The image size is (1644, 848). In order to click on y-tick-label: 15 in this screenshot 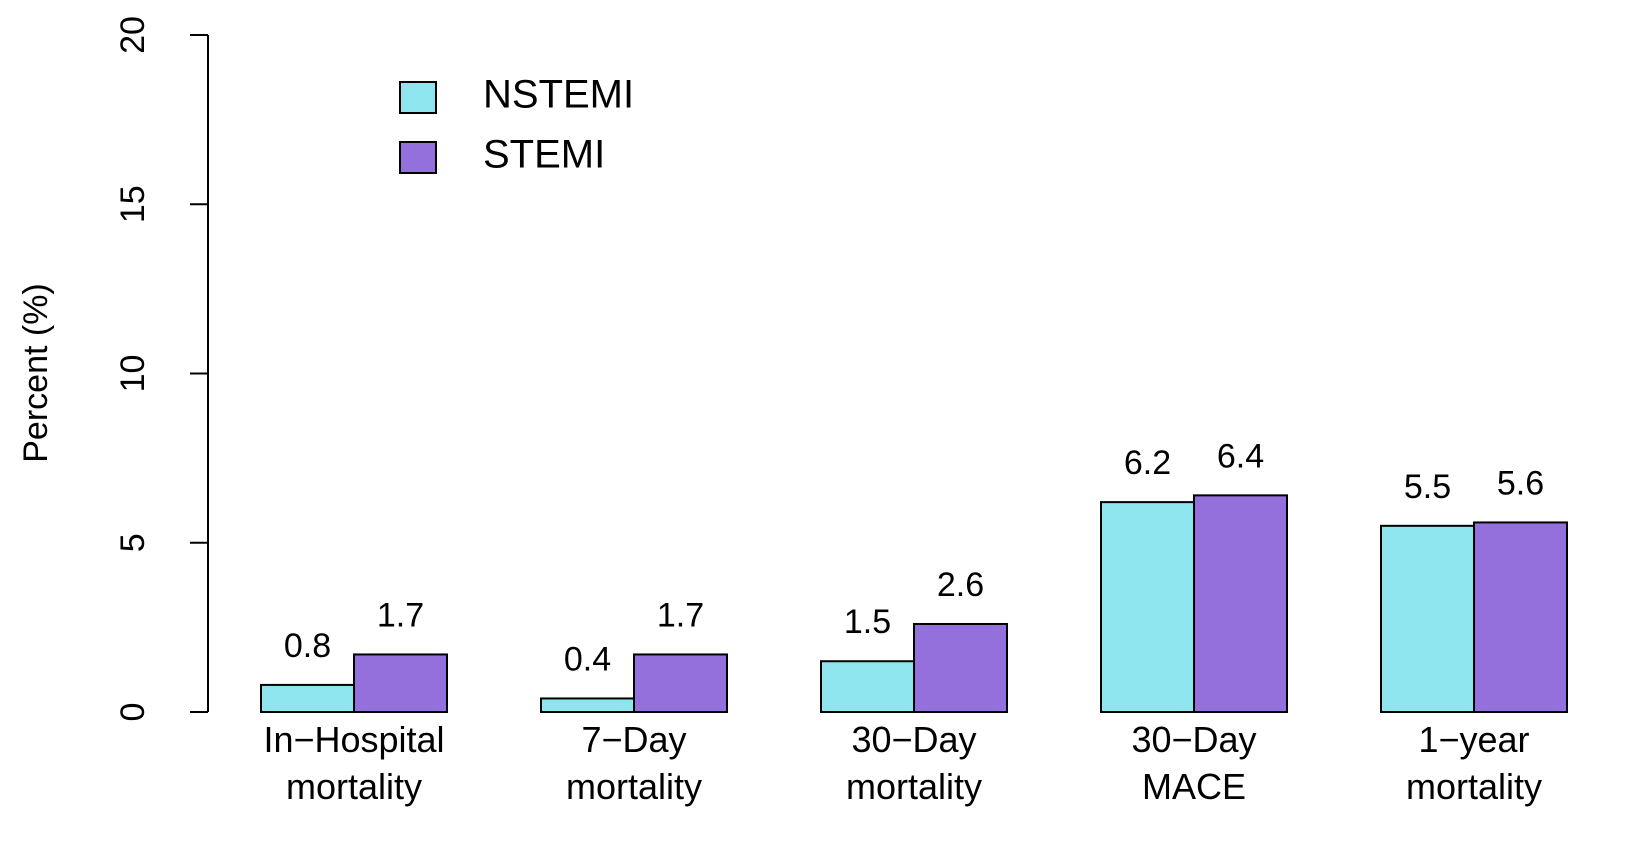, I will do `click(133, 204)`.